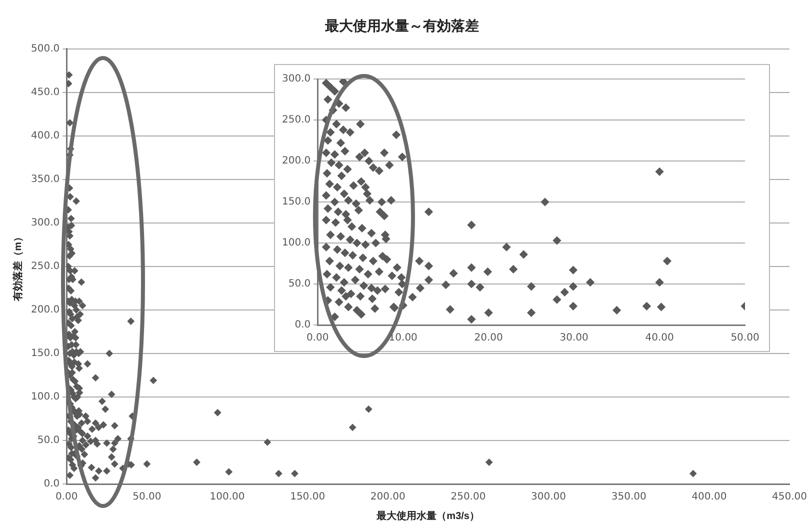  I want to click on x-tick-label: 30.00, so click(574, 338).